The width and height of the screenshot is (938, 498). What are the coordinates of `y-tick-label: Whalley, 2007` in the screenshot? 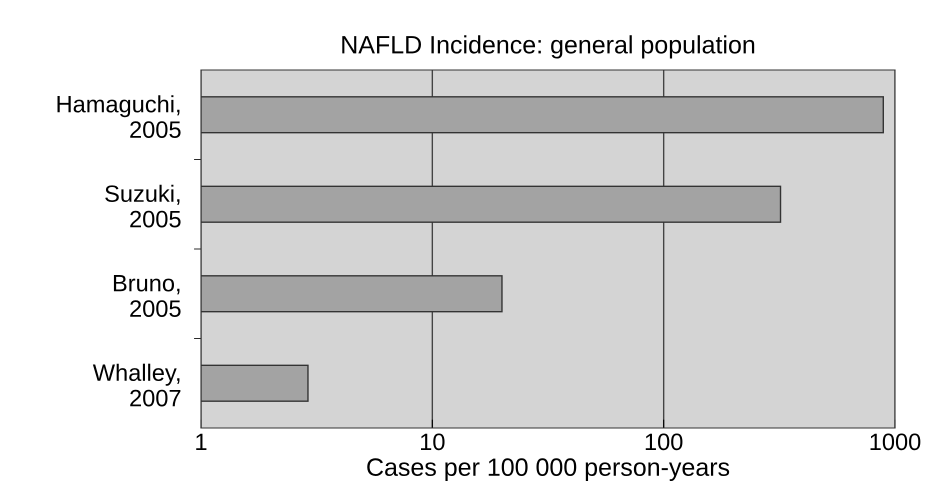 It's located at (136, 385).